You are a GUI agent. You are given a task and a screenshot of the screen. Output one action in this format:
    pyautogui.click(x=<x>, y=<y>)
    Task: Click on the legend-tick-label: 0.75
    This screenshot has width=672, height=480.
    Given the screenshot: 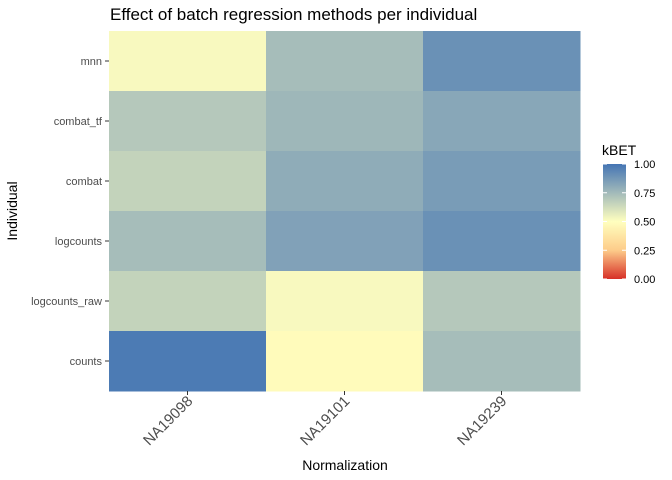 What is the action you would take?
    pyautogui.click(x=644, y=194)
    